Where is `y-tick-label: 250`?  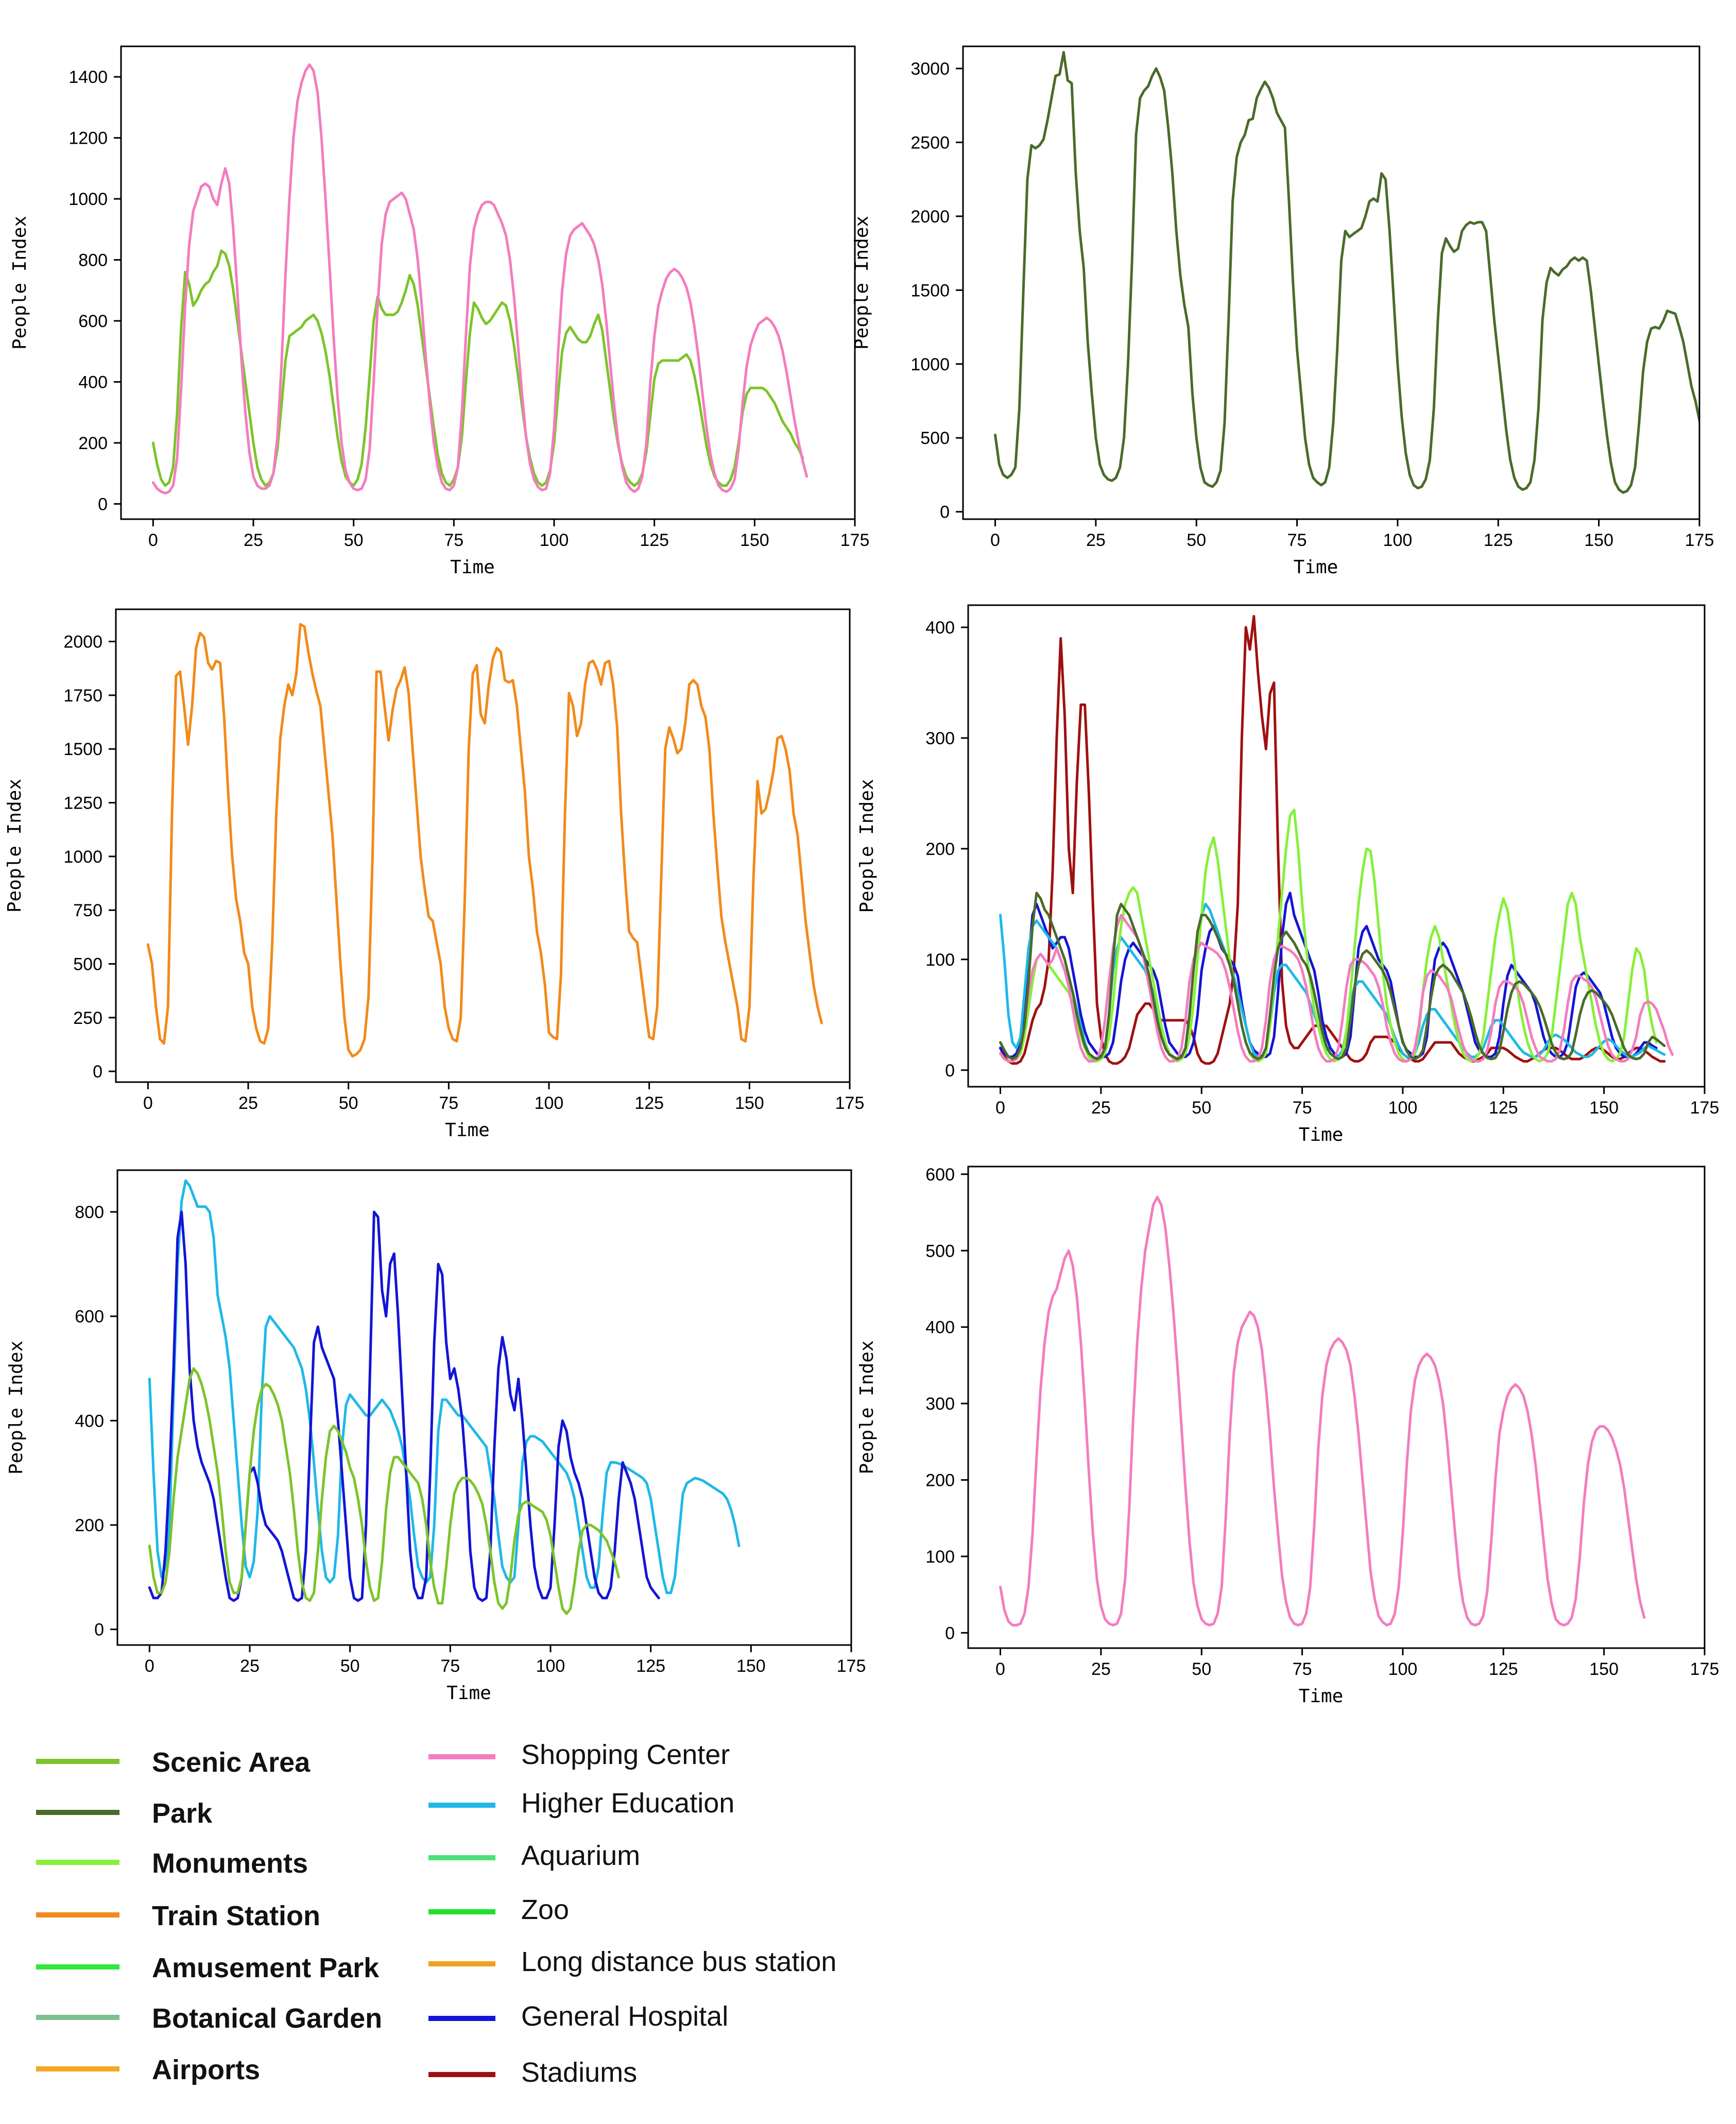 y-tick-label: 250 is located at coordinates (87, 1018).